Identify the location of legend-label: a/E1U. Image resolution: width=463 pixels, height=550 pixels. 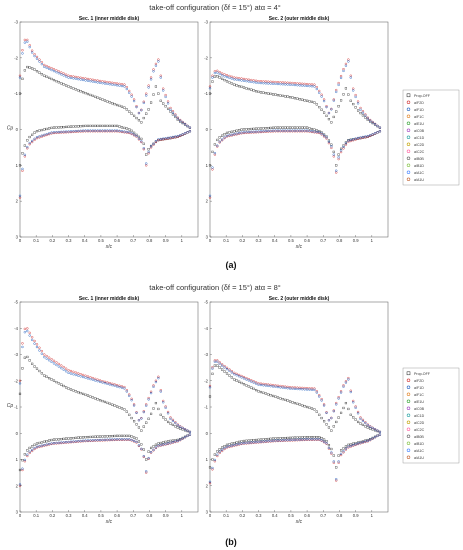
(419, 402).